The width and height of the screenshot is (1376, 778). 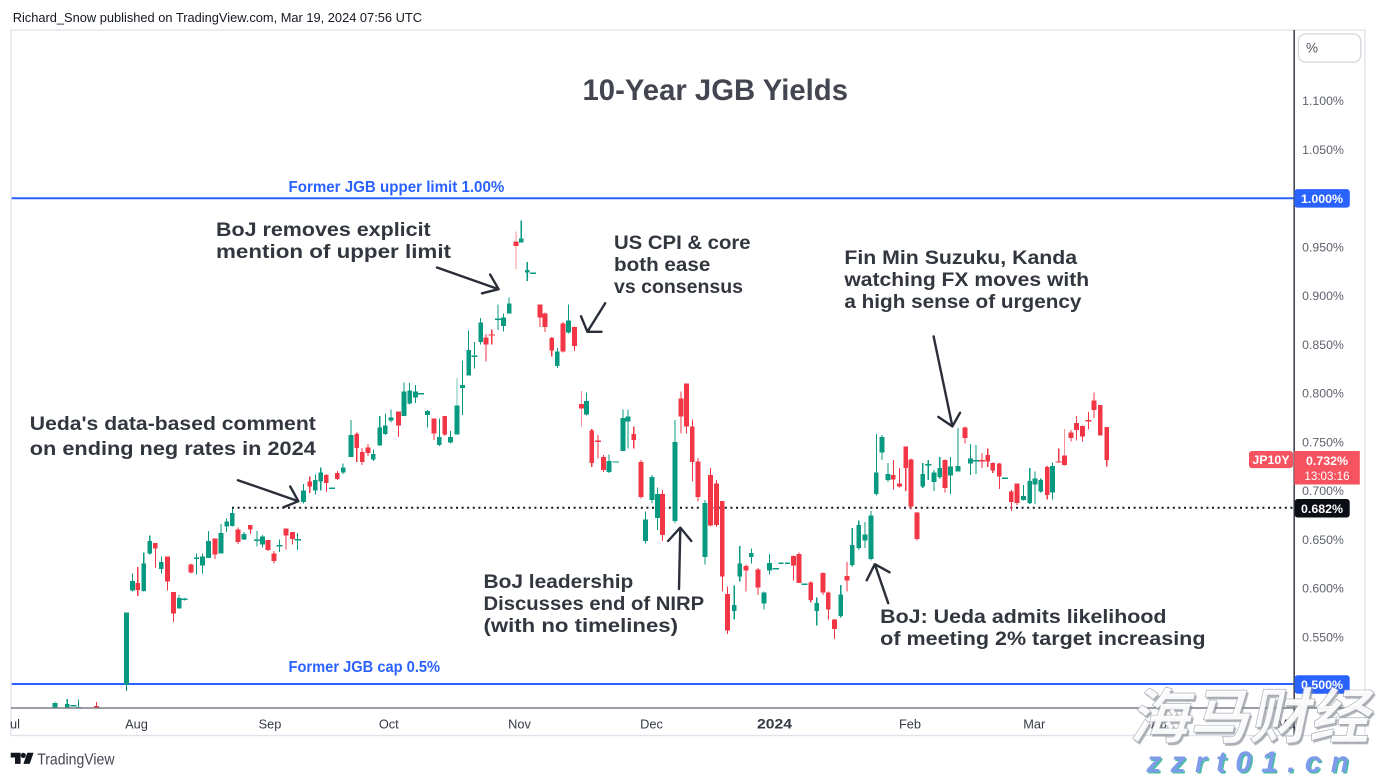 I want to click on svg-text: watching FX moves with, so click(x=966, y=280).